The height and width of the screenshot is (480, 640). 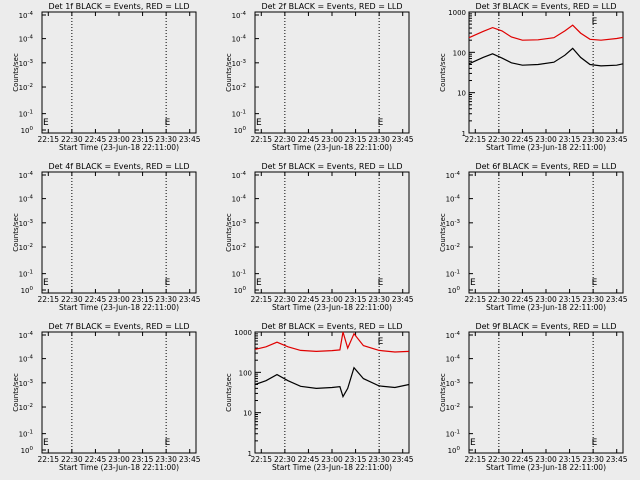 I want to click on panel-title: Det 6f BLACK = Events, RED = LLD, so click(x=545, y=166).